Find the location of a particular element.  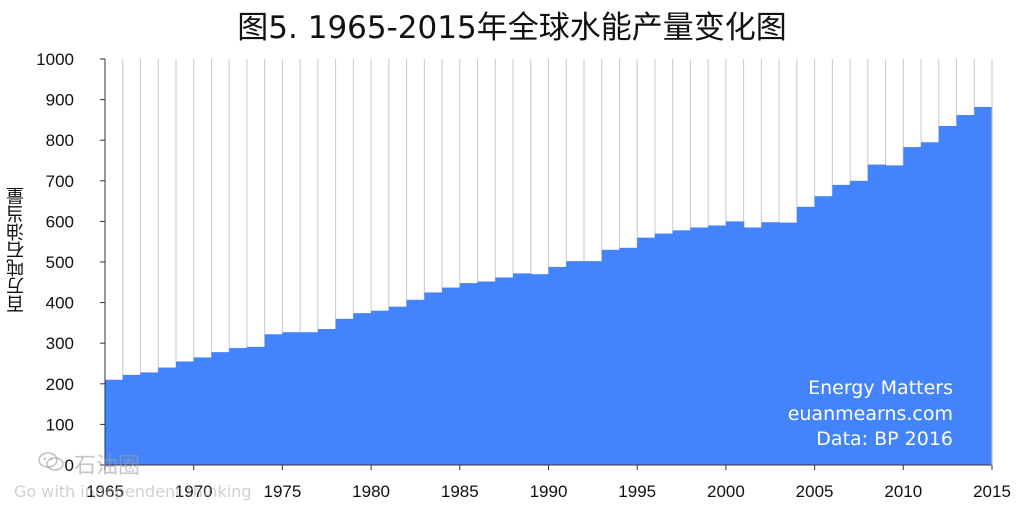

area-step-1977 is located at coordinates (327, 396).